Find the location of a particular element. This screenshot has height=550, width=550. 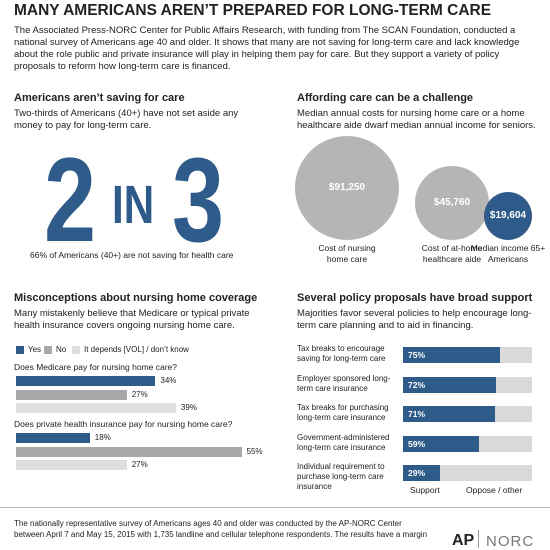

bar-label: 39% is located at coordinates (188, 407).